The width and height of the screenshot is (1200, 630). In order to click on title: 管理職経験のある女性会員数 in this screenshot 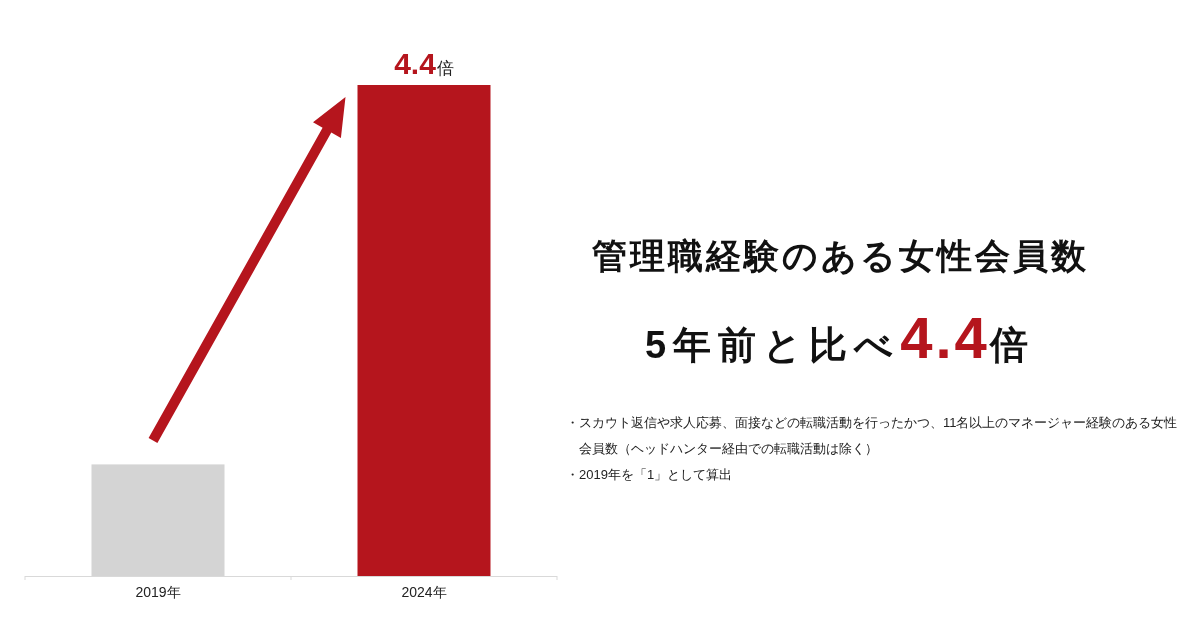, I will do `click(840, 255)`.